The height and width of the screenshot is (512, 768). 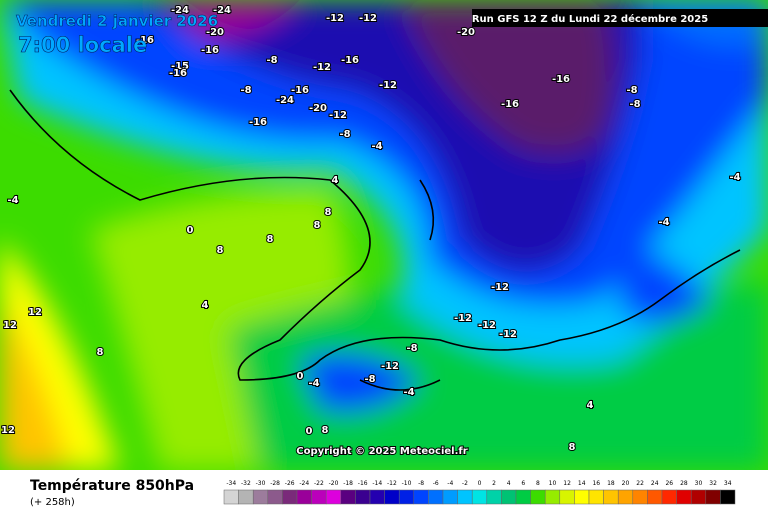 I want to click on scale-label: 30, so click(x=699, y=483).